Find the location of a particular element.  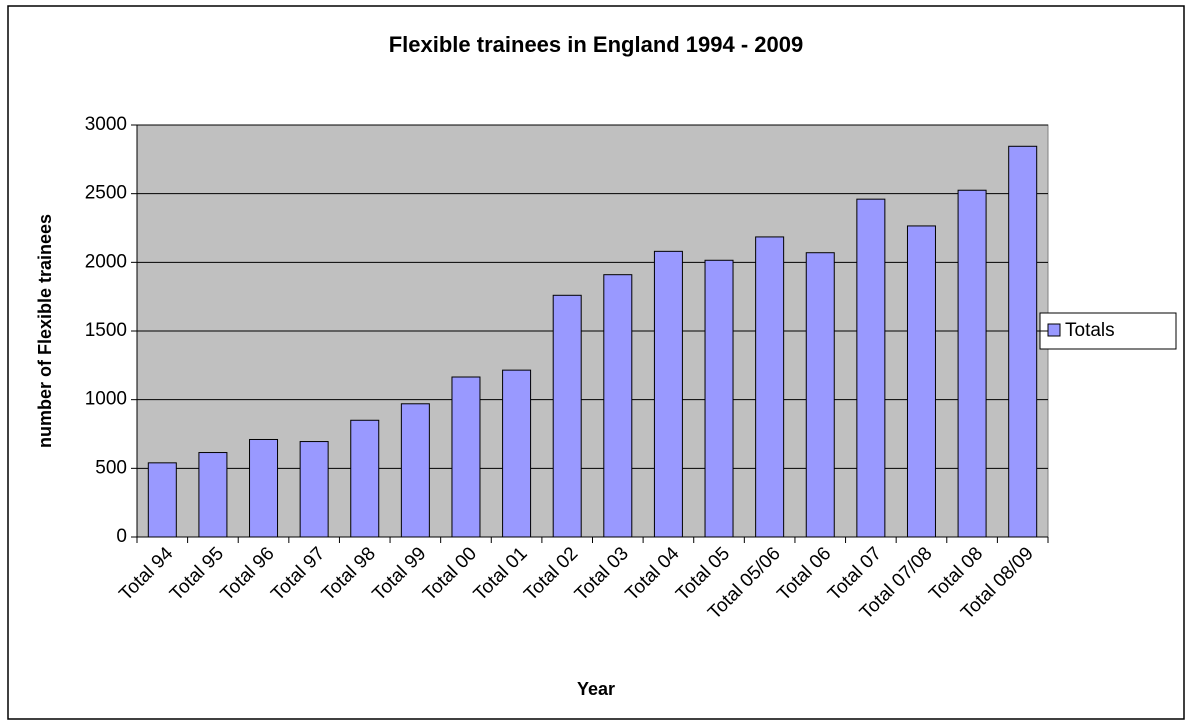

y-tick-label: 1500 is located at coordinates (106, 330).